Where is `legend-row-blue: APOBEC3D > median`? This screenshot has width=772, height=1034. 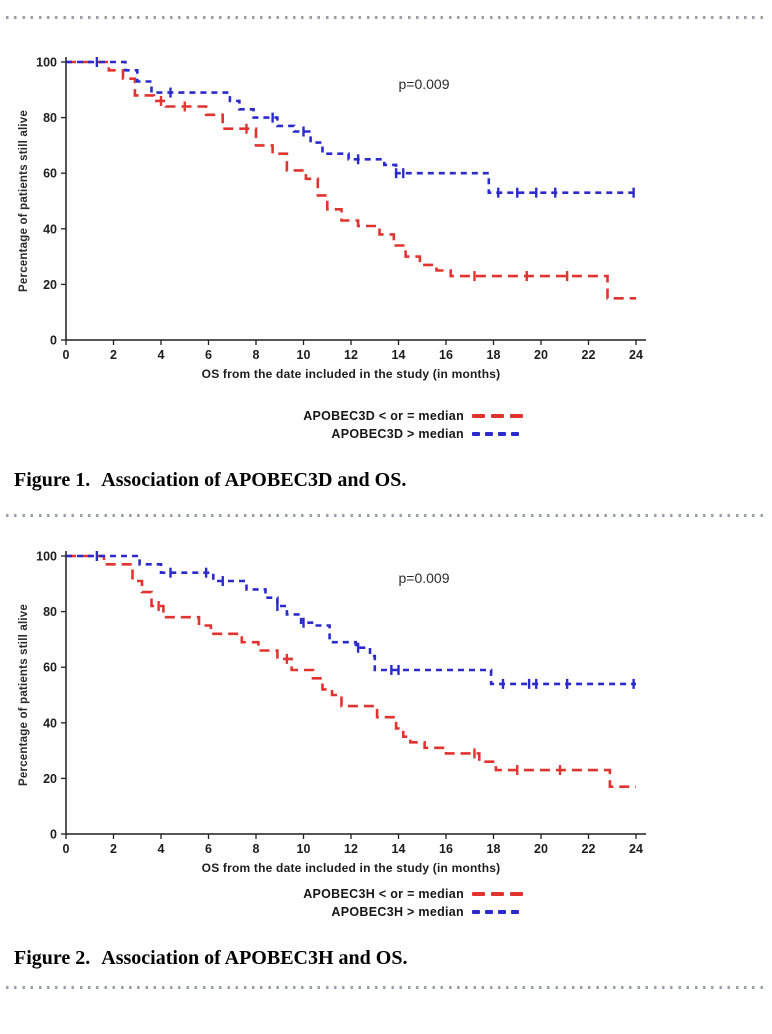
legend-row-blue: APOBEC3D > median is located at coordinates (374, 434).